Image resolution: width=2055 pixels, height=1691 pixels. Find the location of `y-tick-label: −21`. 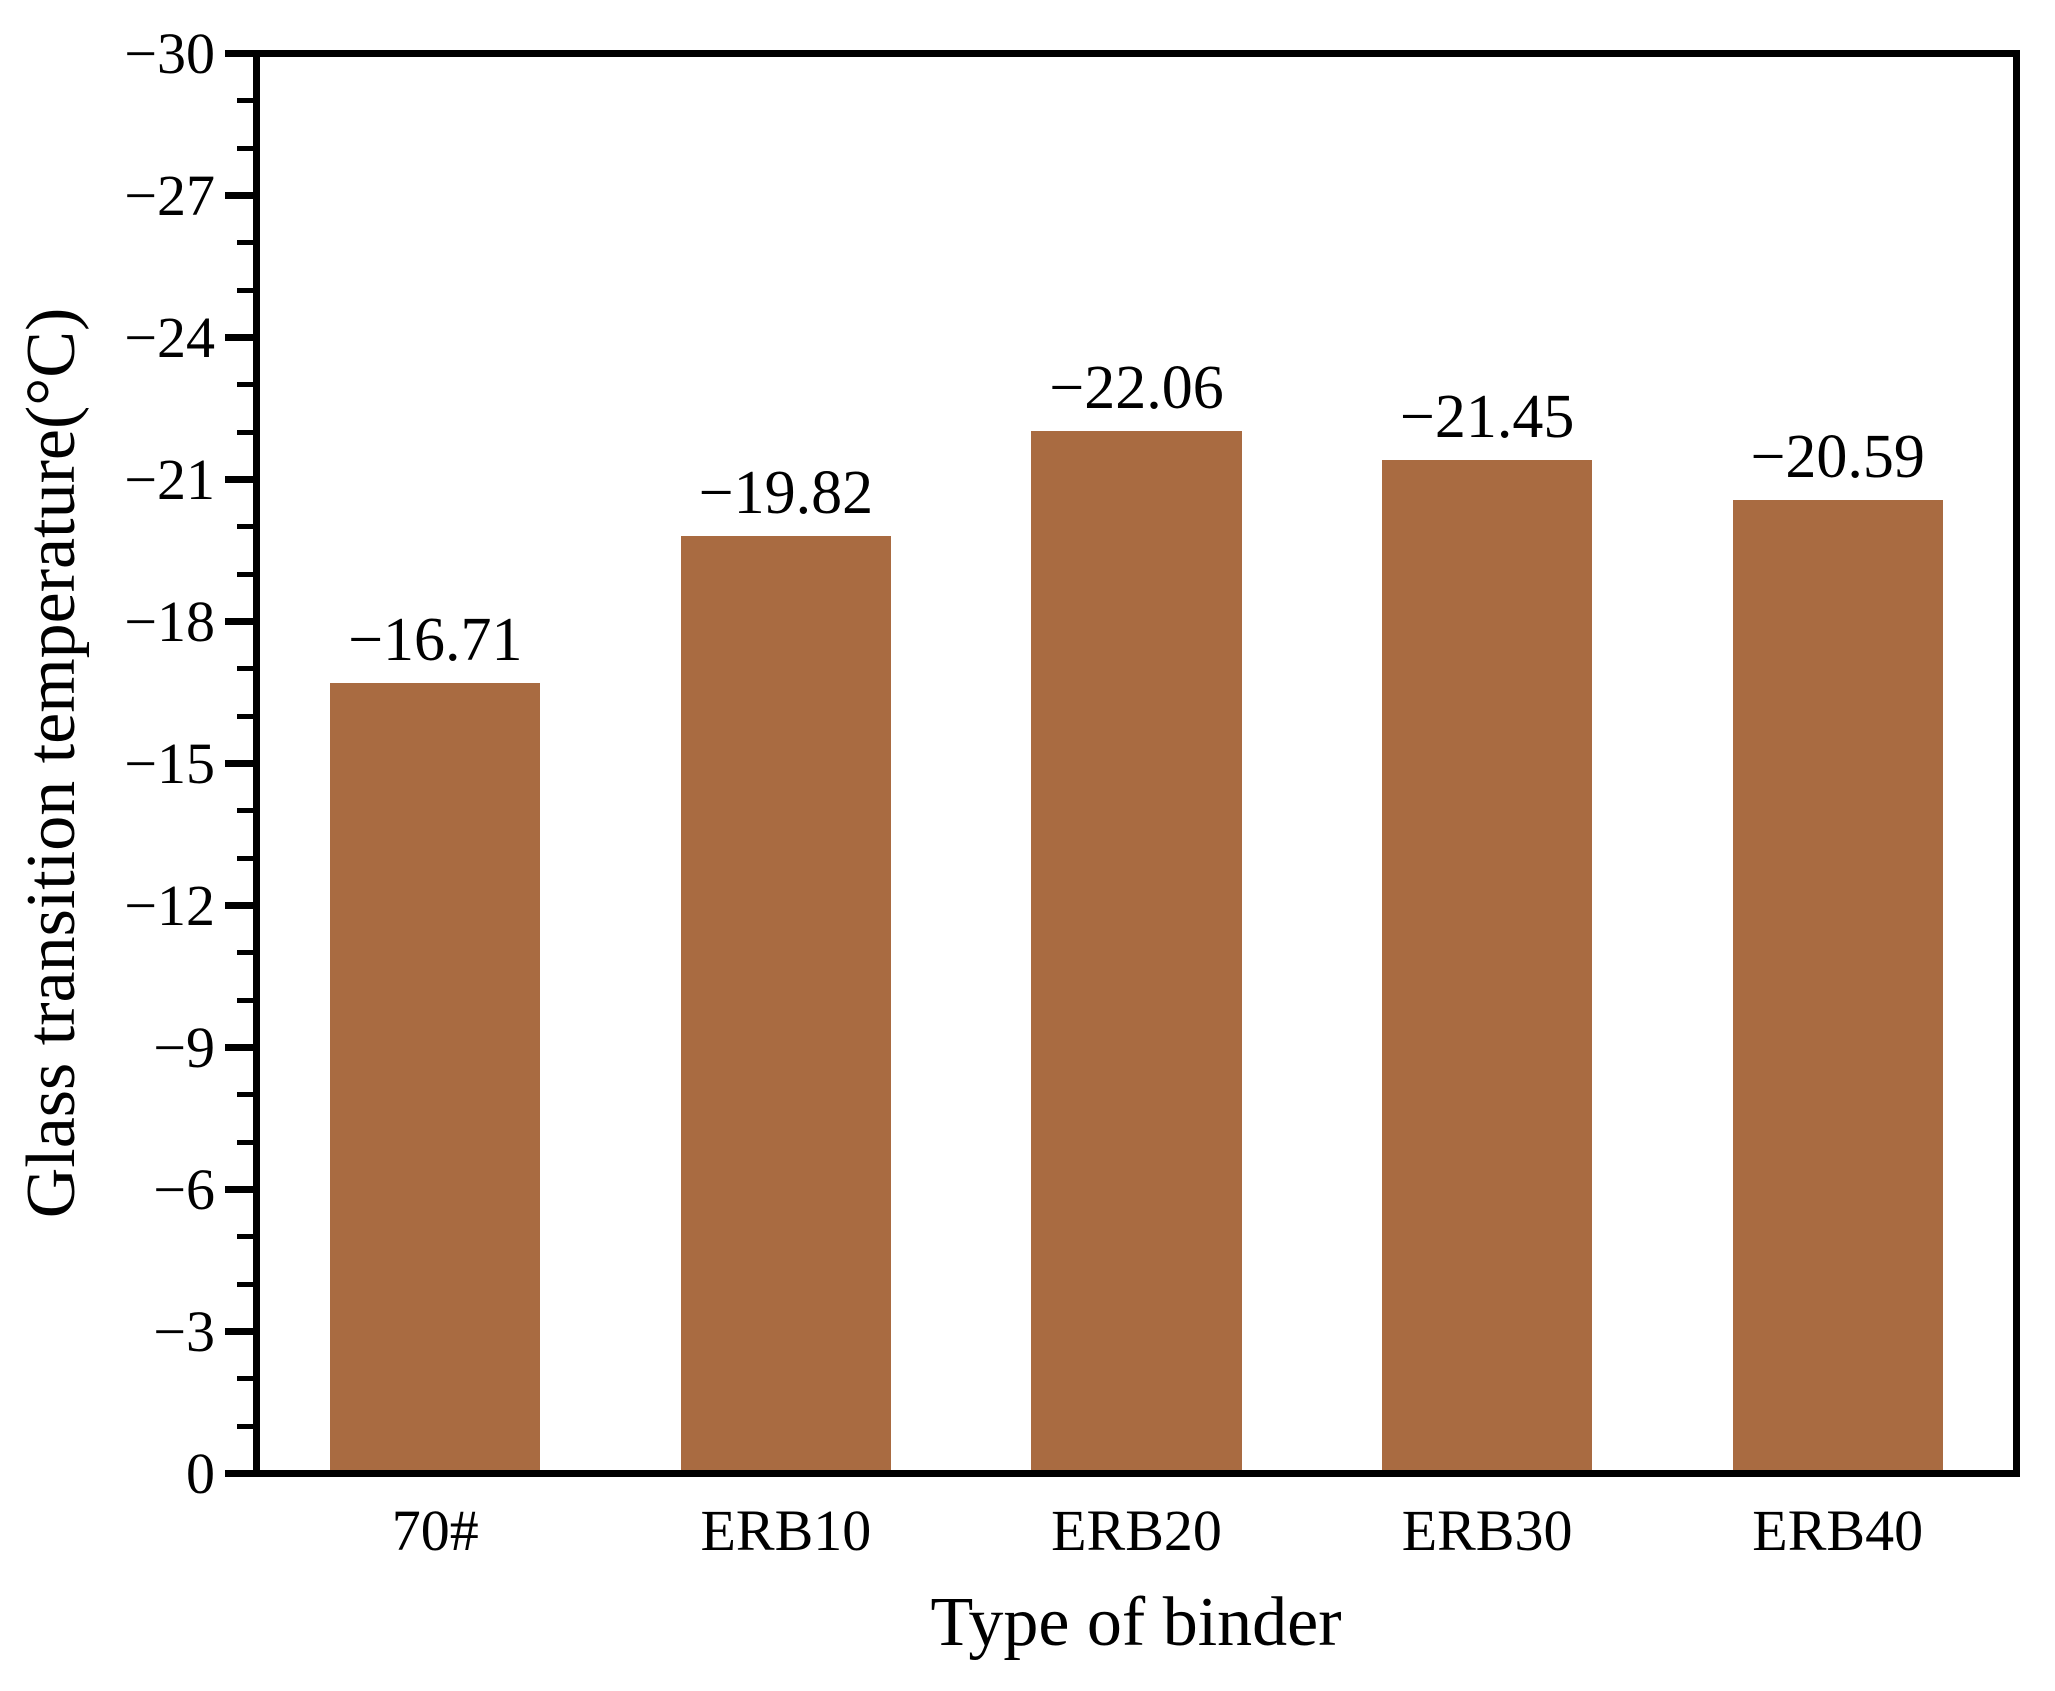

y-tick-label: −21 is located at coordinates (169, 479).